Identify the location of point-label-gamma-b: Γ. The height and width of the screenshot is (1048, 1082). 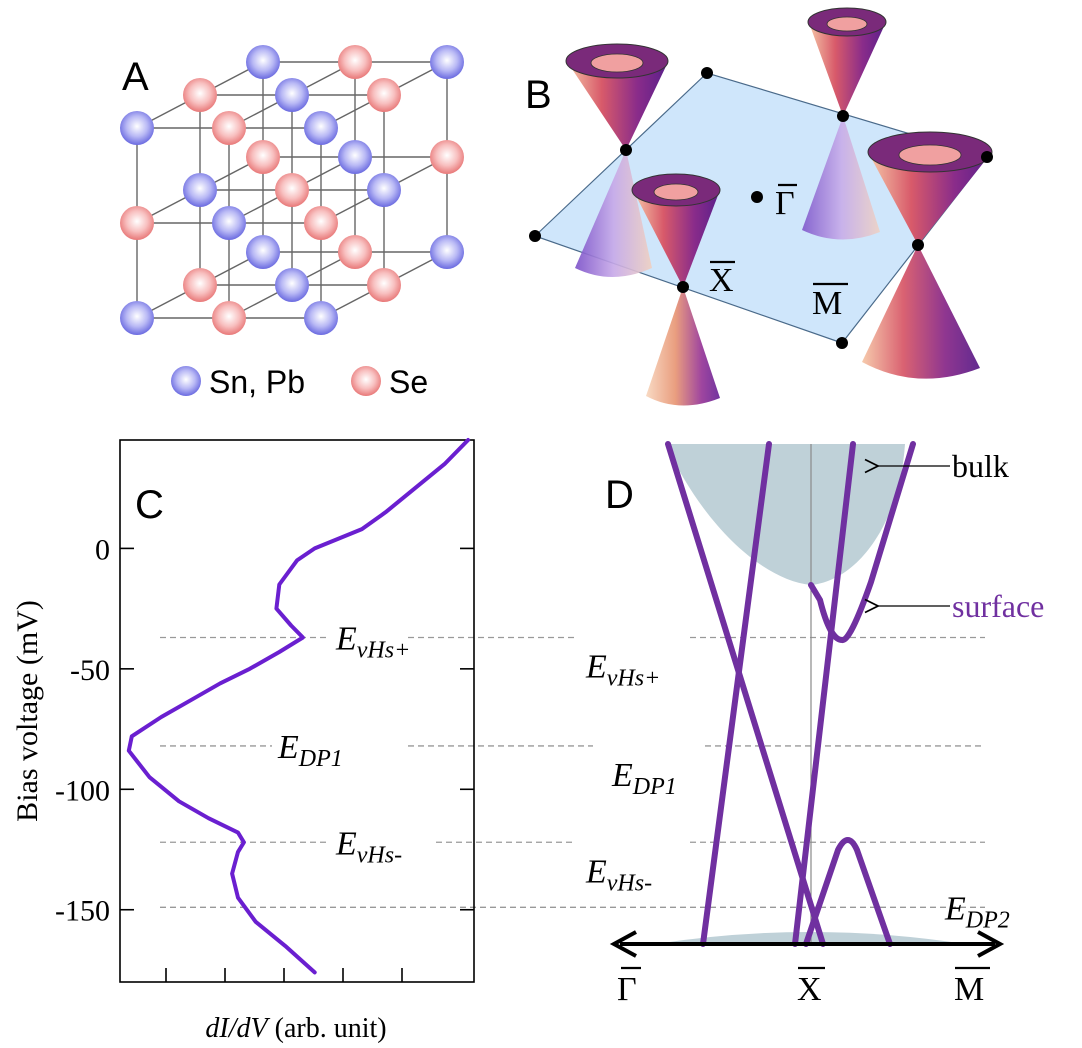
(785, 203).